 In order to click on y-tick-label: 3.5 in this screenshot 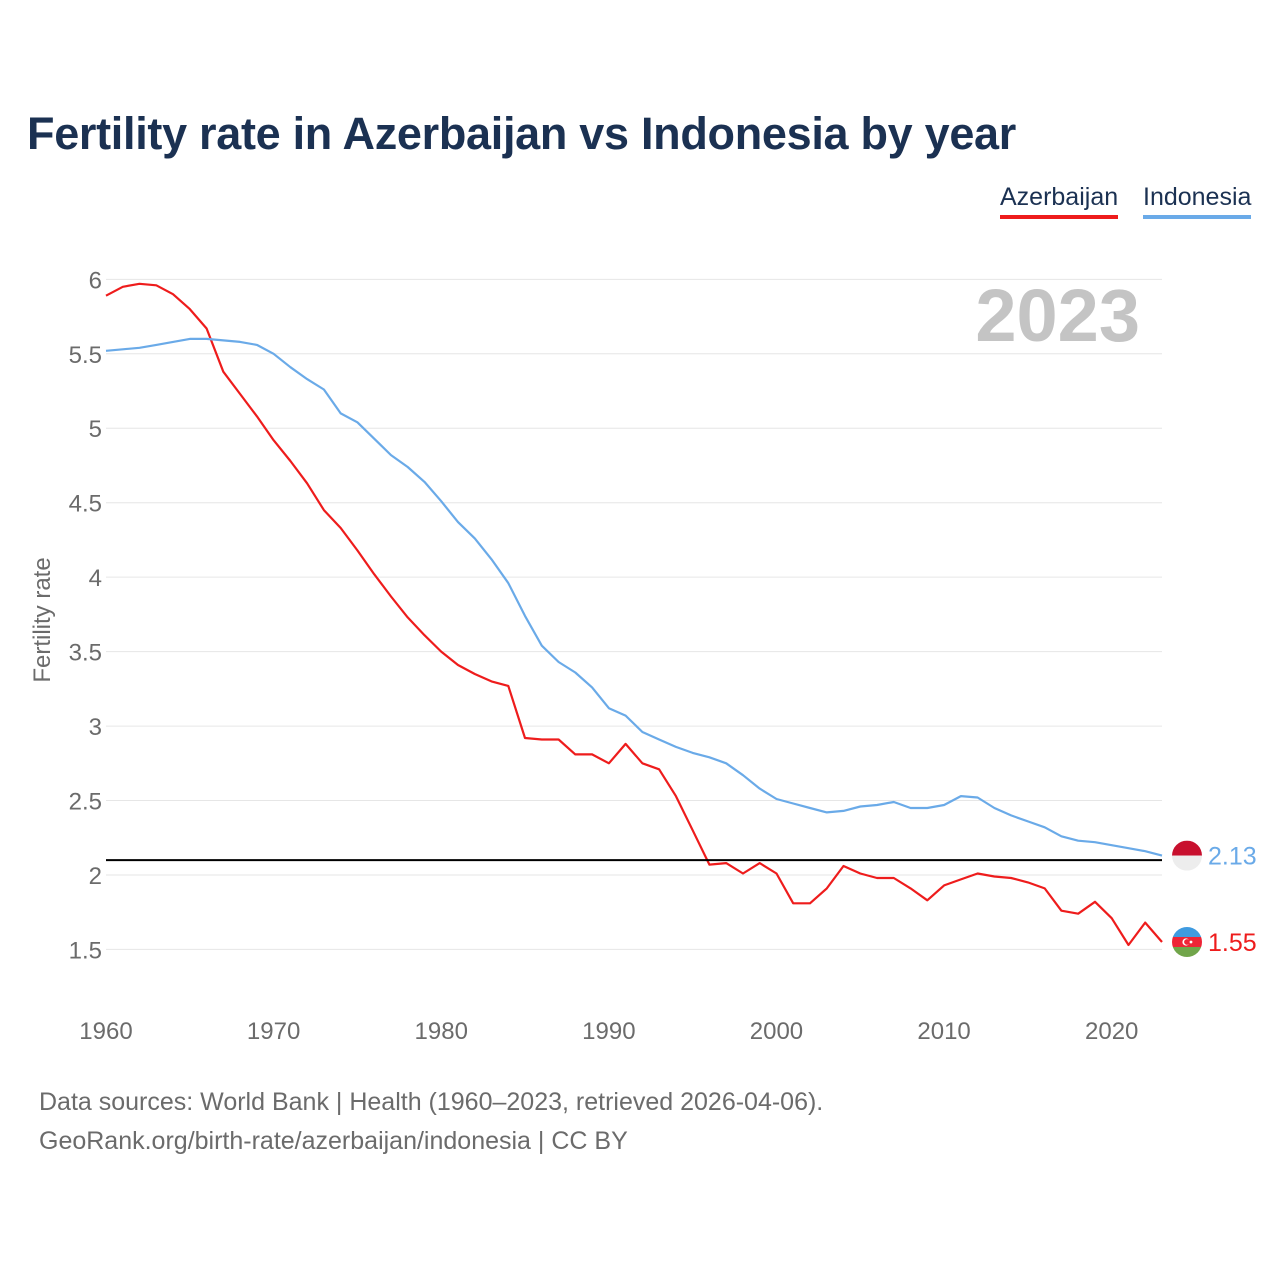, I will do `click(85, 653)`.